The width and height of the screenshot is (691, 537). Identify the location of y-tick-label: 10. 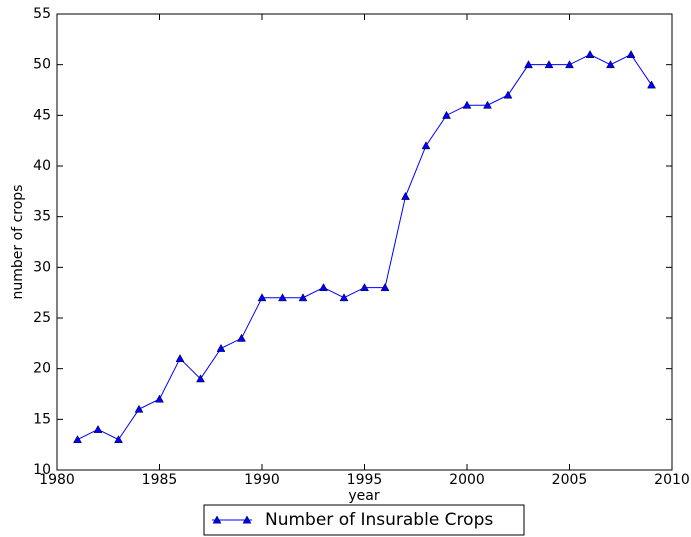
(42, 470).